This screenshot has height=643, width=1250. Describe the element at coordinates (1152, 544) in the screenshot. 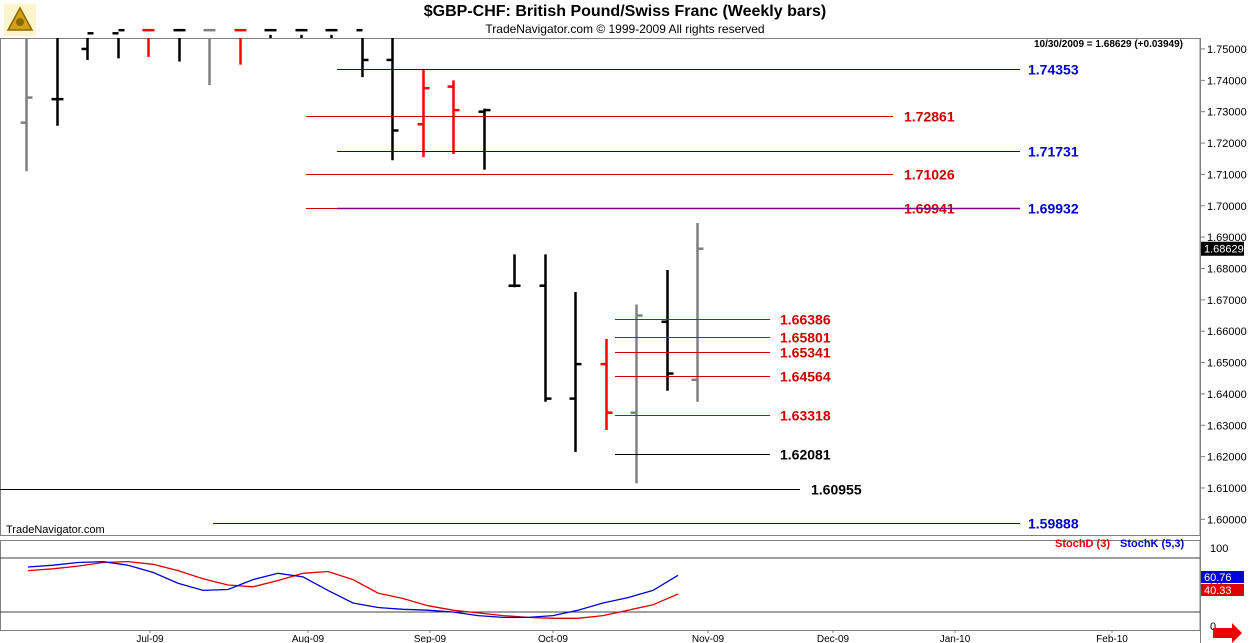

I see `stochk-legend: StochK (5,3)` at that location.